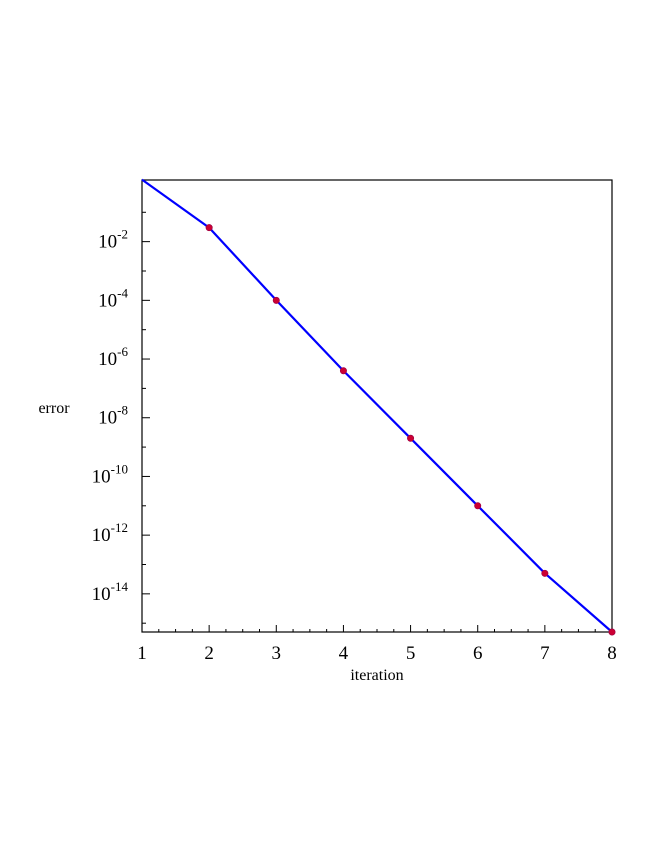 This screenshot has height=865, width=664. I want to click on x-axis-title: iteration, so click(376, 675).